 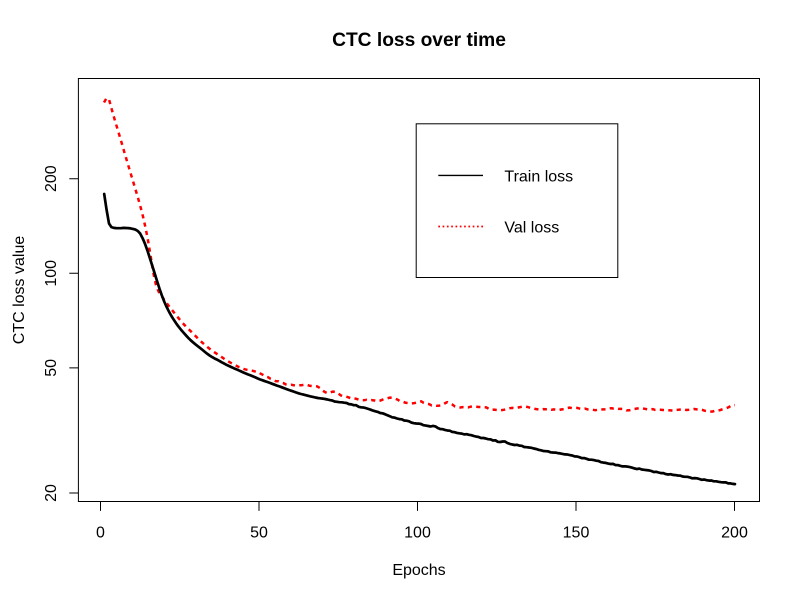 I want to click on svg-text: 0, so click(x=100, y=532).